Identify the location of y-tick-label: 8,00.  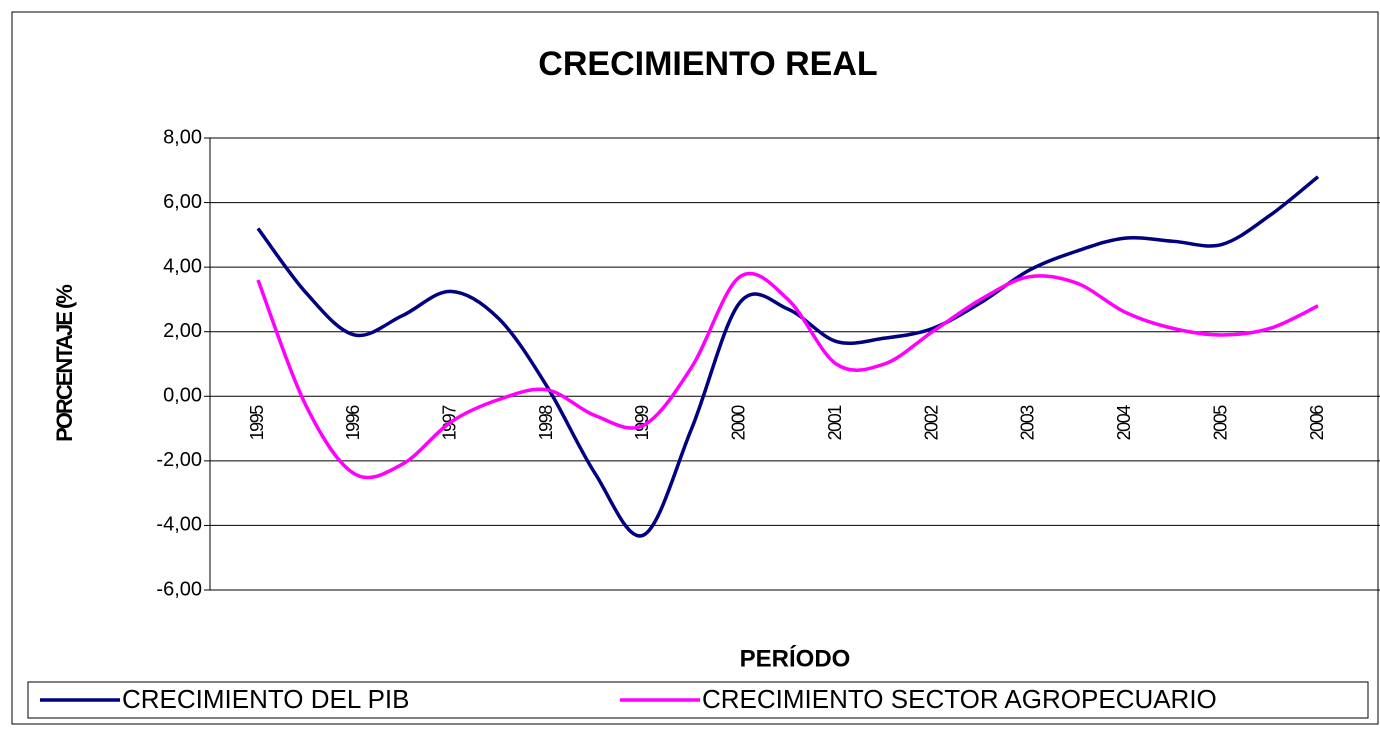
(182, 137).